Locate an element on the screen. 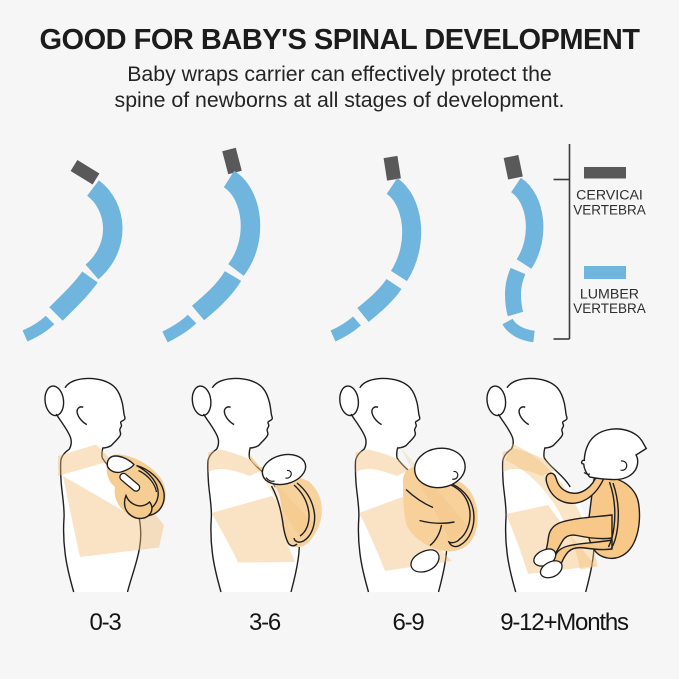 The height and width of the screenshot is (679, 679). svg-text: CERVICAI is located at coordinates (609, 196).